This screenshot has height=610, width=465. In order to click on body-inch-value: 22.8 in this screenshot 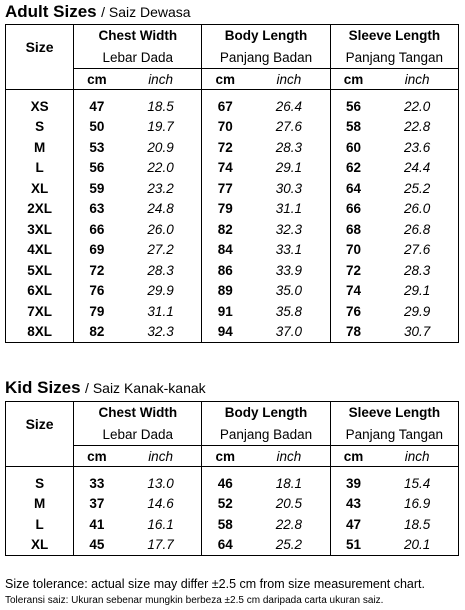, I will do `click(289, 524)`.